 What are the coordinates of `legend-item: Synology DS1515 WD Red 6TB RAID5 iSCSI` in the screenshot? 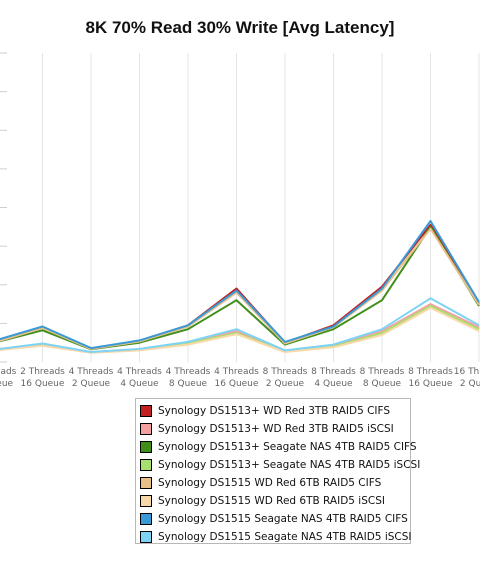 It's located at (275, 501).